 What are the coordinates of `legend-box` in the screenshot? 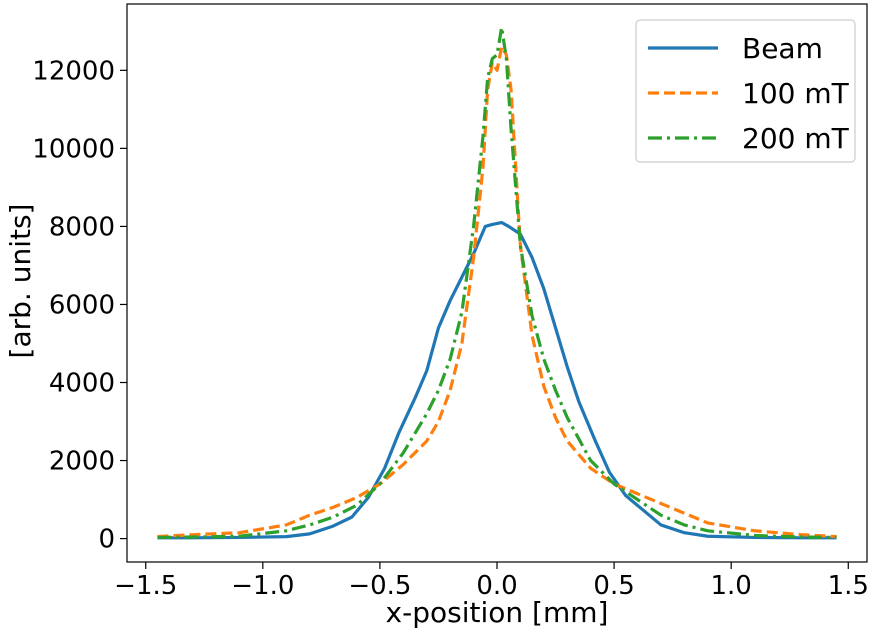 It's located at (745, 91).